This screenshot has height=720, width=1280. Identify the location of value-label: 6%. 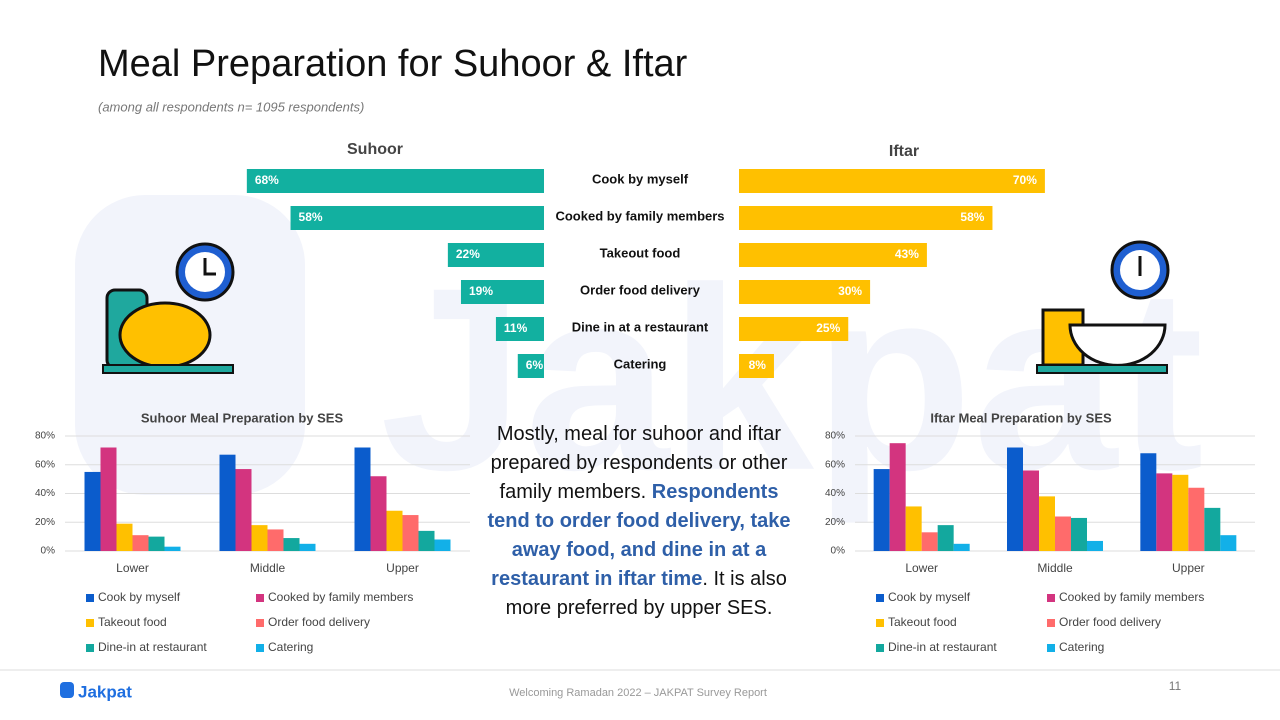
(535, 365).